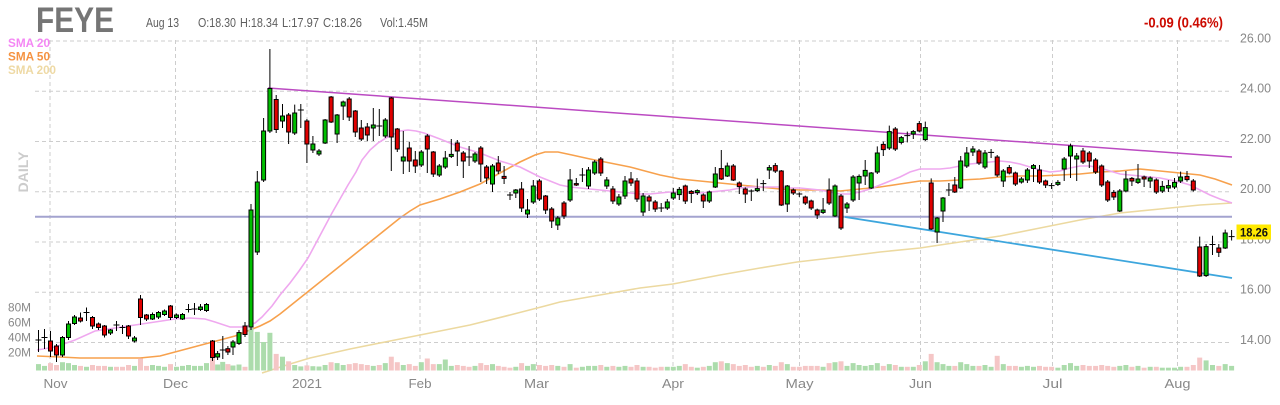 This screenshot has height=405, width=1280. I want to click on svg-text: FEYE, so click(75, 20).